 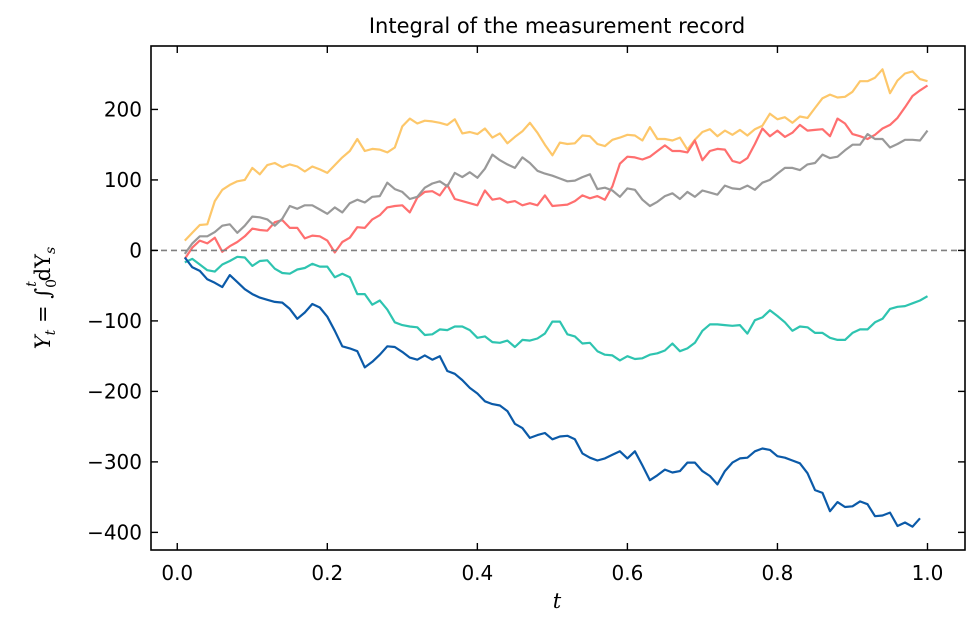 I want to click on x-tick-label: 1.0, so click(x=928, y=573).